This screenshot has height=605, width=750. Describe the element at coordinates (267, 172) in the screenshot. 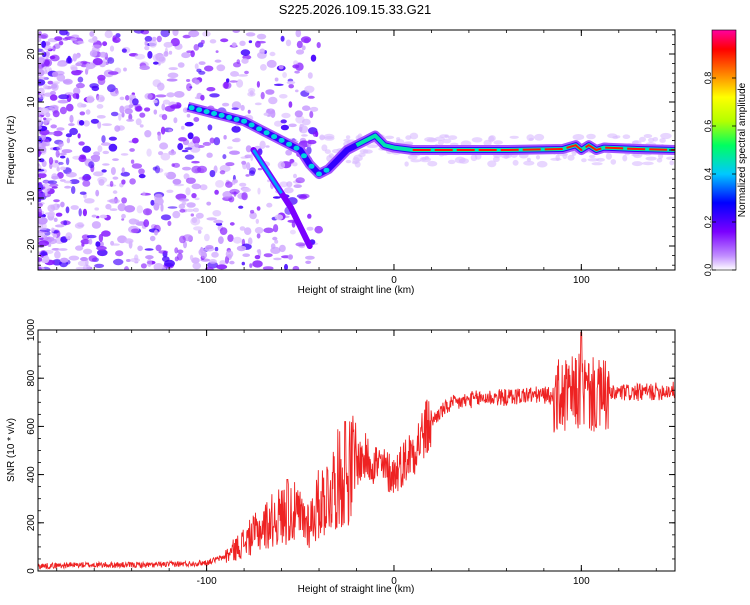

I see `branch-core` at that location.